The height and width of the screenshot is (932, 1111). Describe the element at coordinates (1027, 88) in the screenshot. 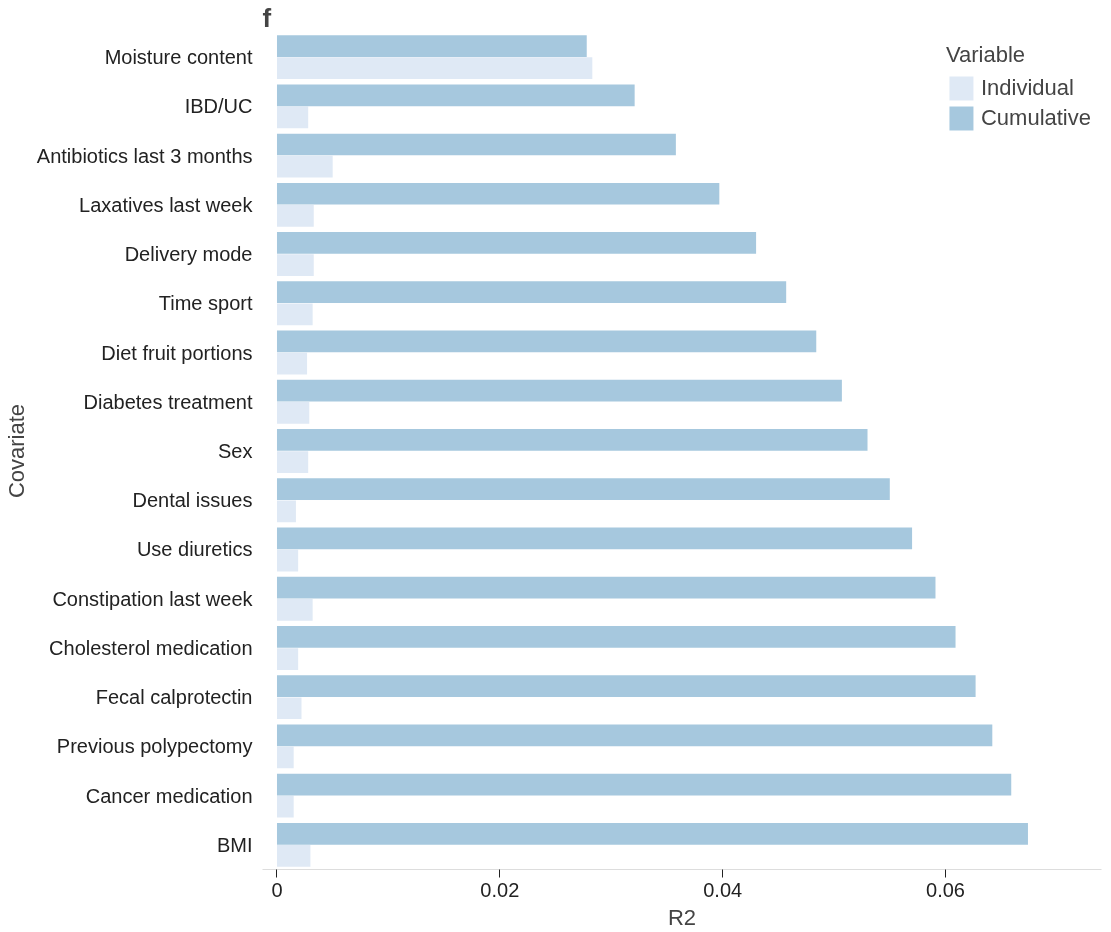

I see `legend-label: Individual` at that location.